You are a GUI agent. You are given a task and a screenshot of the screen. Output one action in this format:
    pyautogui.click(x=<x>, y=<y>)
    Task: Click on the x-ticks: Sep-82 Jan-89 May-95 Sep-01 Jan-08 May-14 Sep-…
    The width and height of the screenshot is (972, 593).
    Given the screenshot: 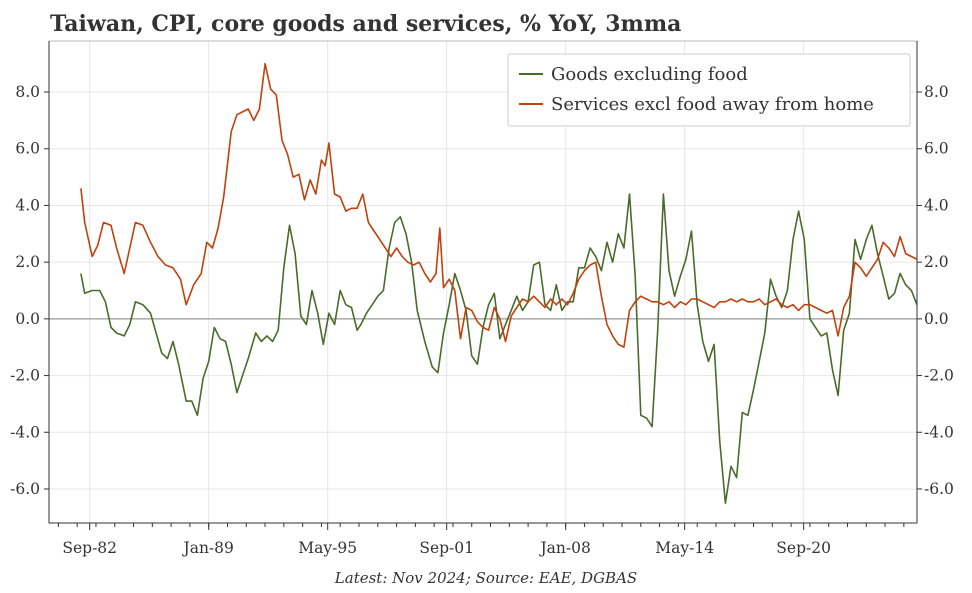 What is the action you would take?
    pyautogui.click(x=481, y=540)
    